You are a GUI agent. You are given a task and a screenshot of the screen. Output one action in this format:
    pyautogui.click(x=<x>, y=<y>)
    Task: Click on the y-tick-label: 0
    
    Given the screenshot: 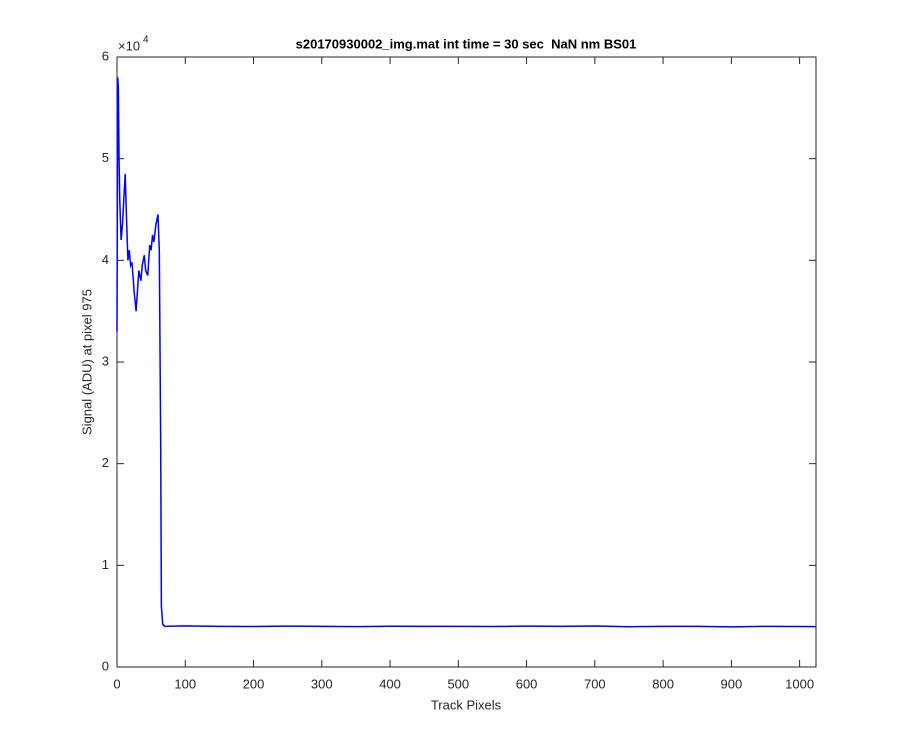 What is the action you would take?
    pyautogui.click(x=105, y=665)
    